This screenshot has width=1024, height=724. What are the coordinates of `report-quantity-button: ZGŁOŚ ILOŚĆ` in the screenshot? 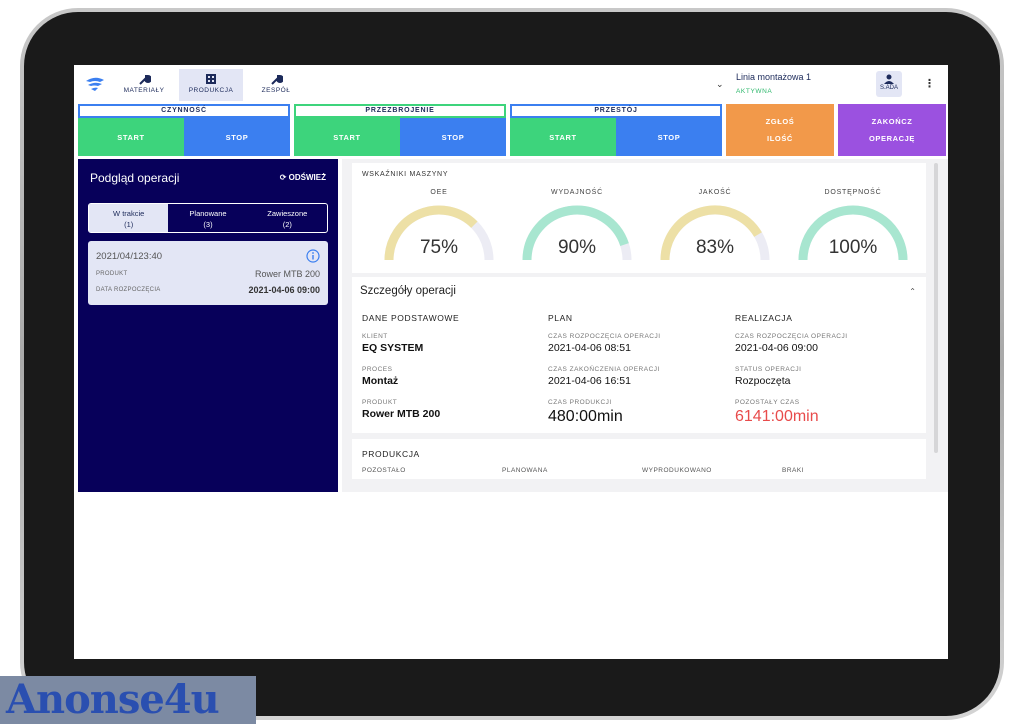 It's located at (780, 130).